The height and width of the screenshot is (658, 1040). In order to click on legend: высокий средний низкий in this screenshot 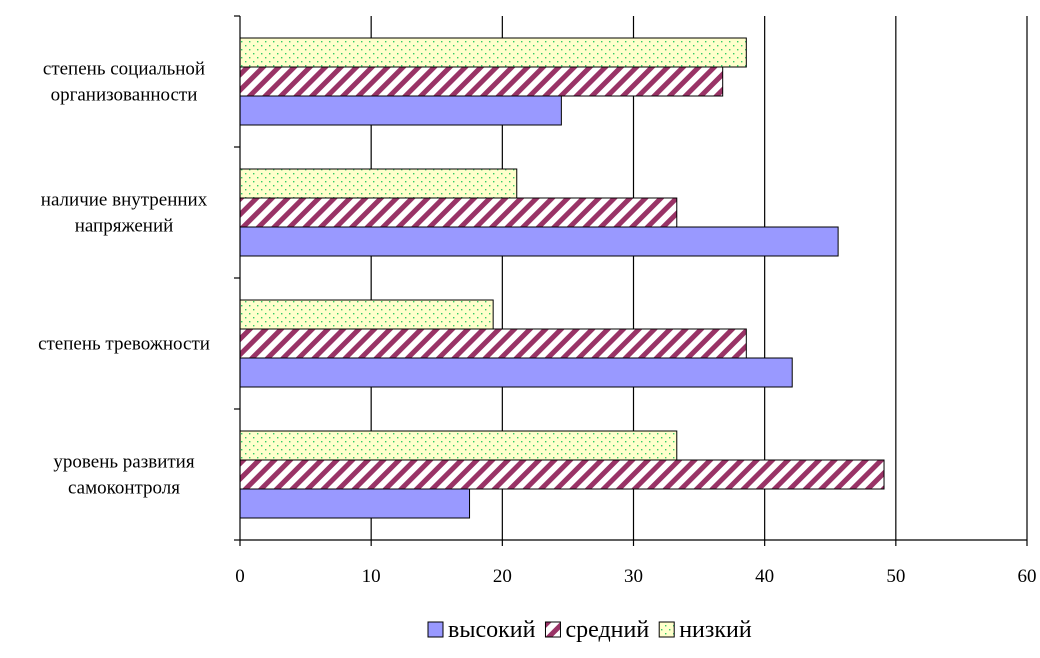, I will do `click(589, 630)`.